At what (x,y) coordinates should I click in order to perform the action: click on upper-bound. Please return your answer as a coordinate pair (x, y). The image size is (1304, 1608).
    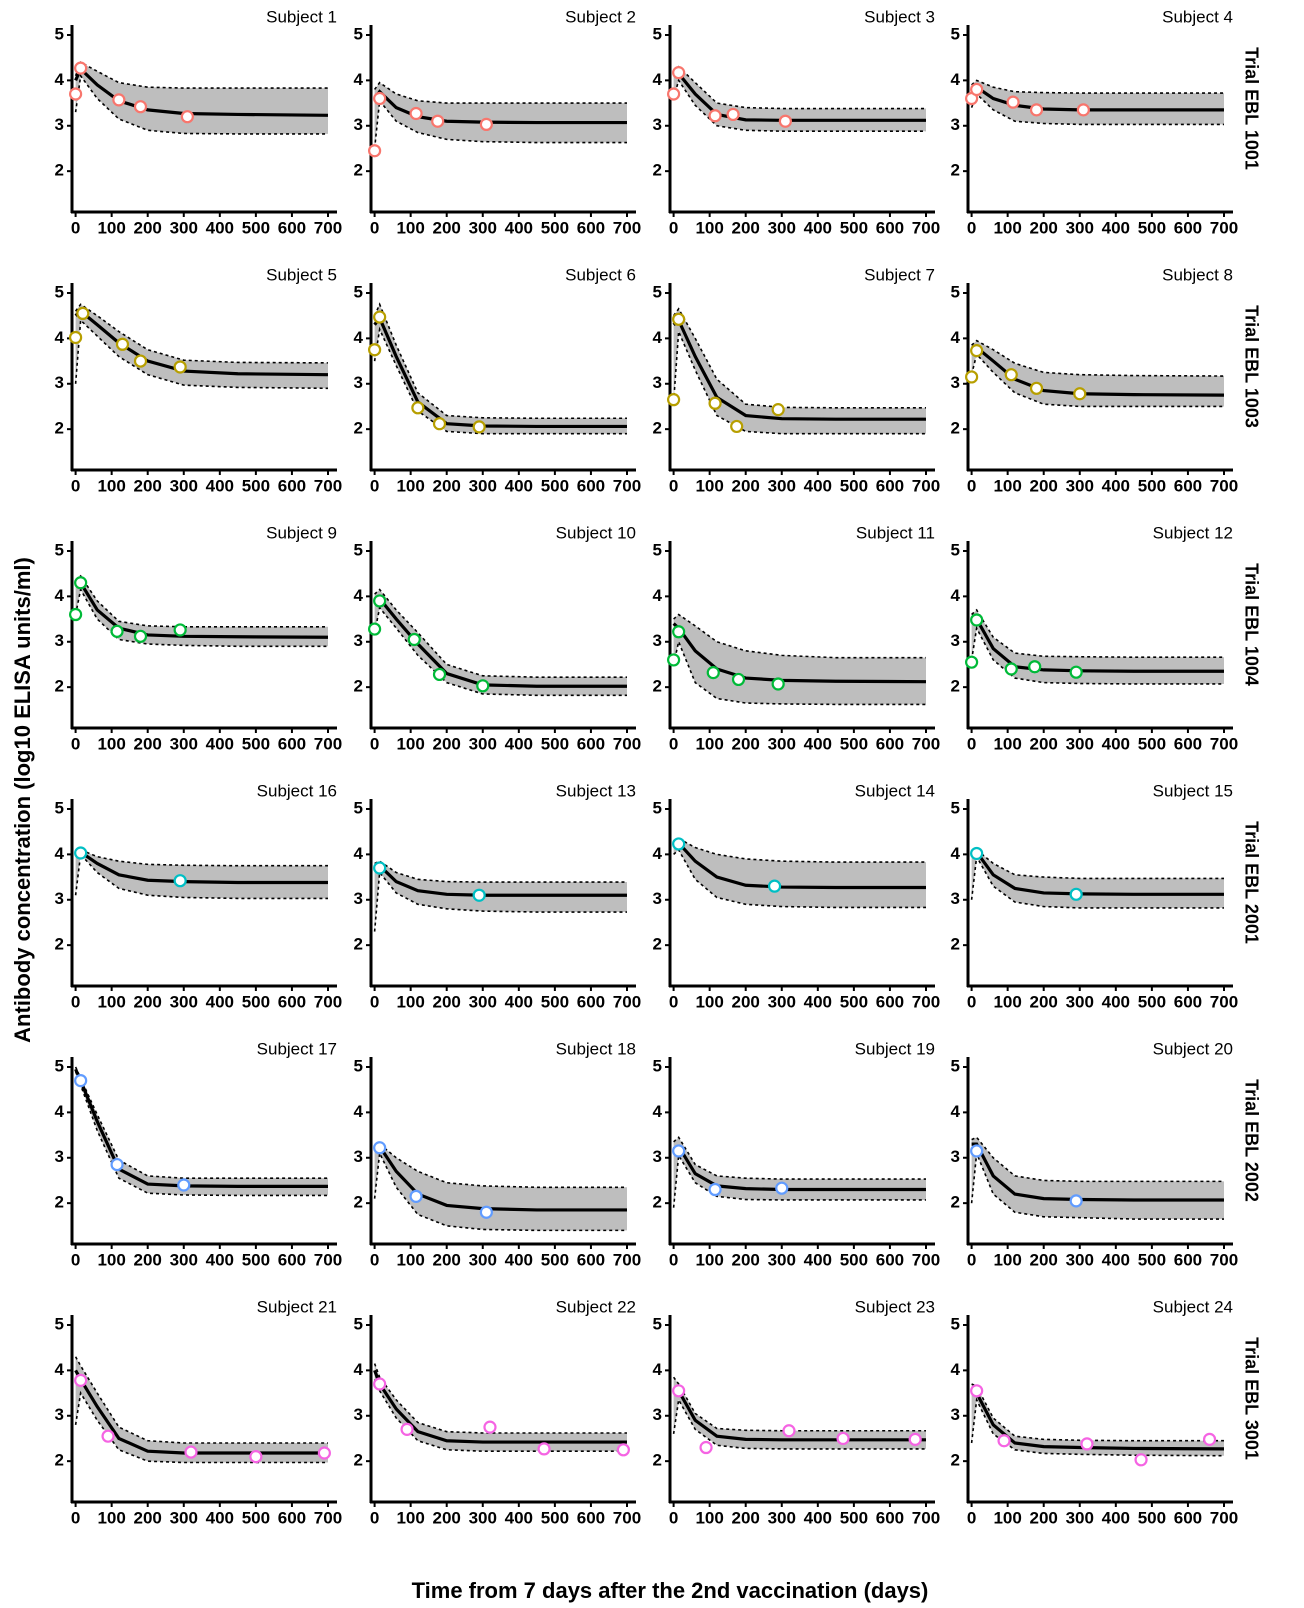
    Looking at the image, I should click on (1097, 1159).